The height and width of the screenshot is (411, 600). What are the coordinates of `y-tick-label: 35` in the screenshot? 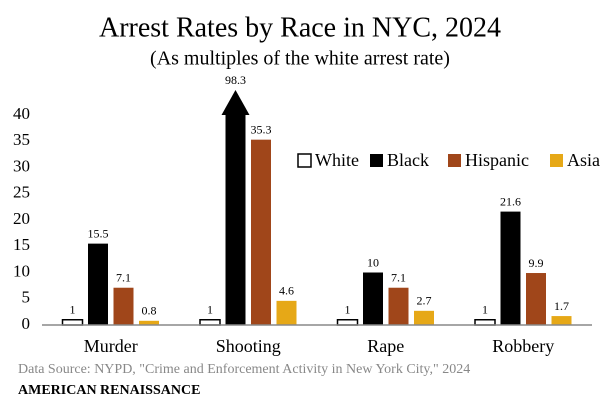 It's located at (21, 139).